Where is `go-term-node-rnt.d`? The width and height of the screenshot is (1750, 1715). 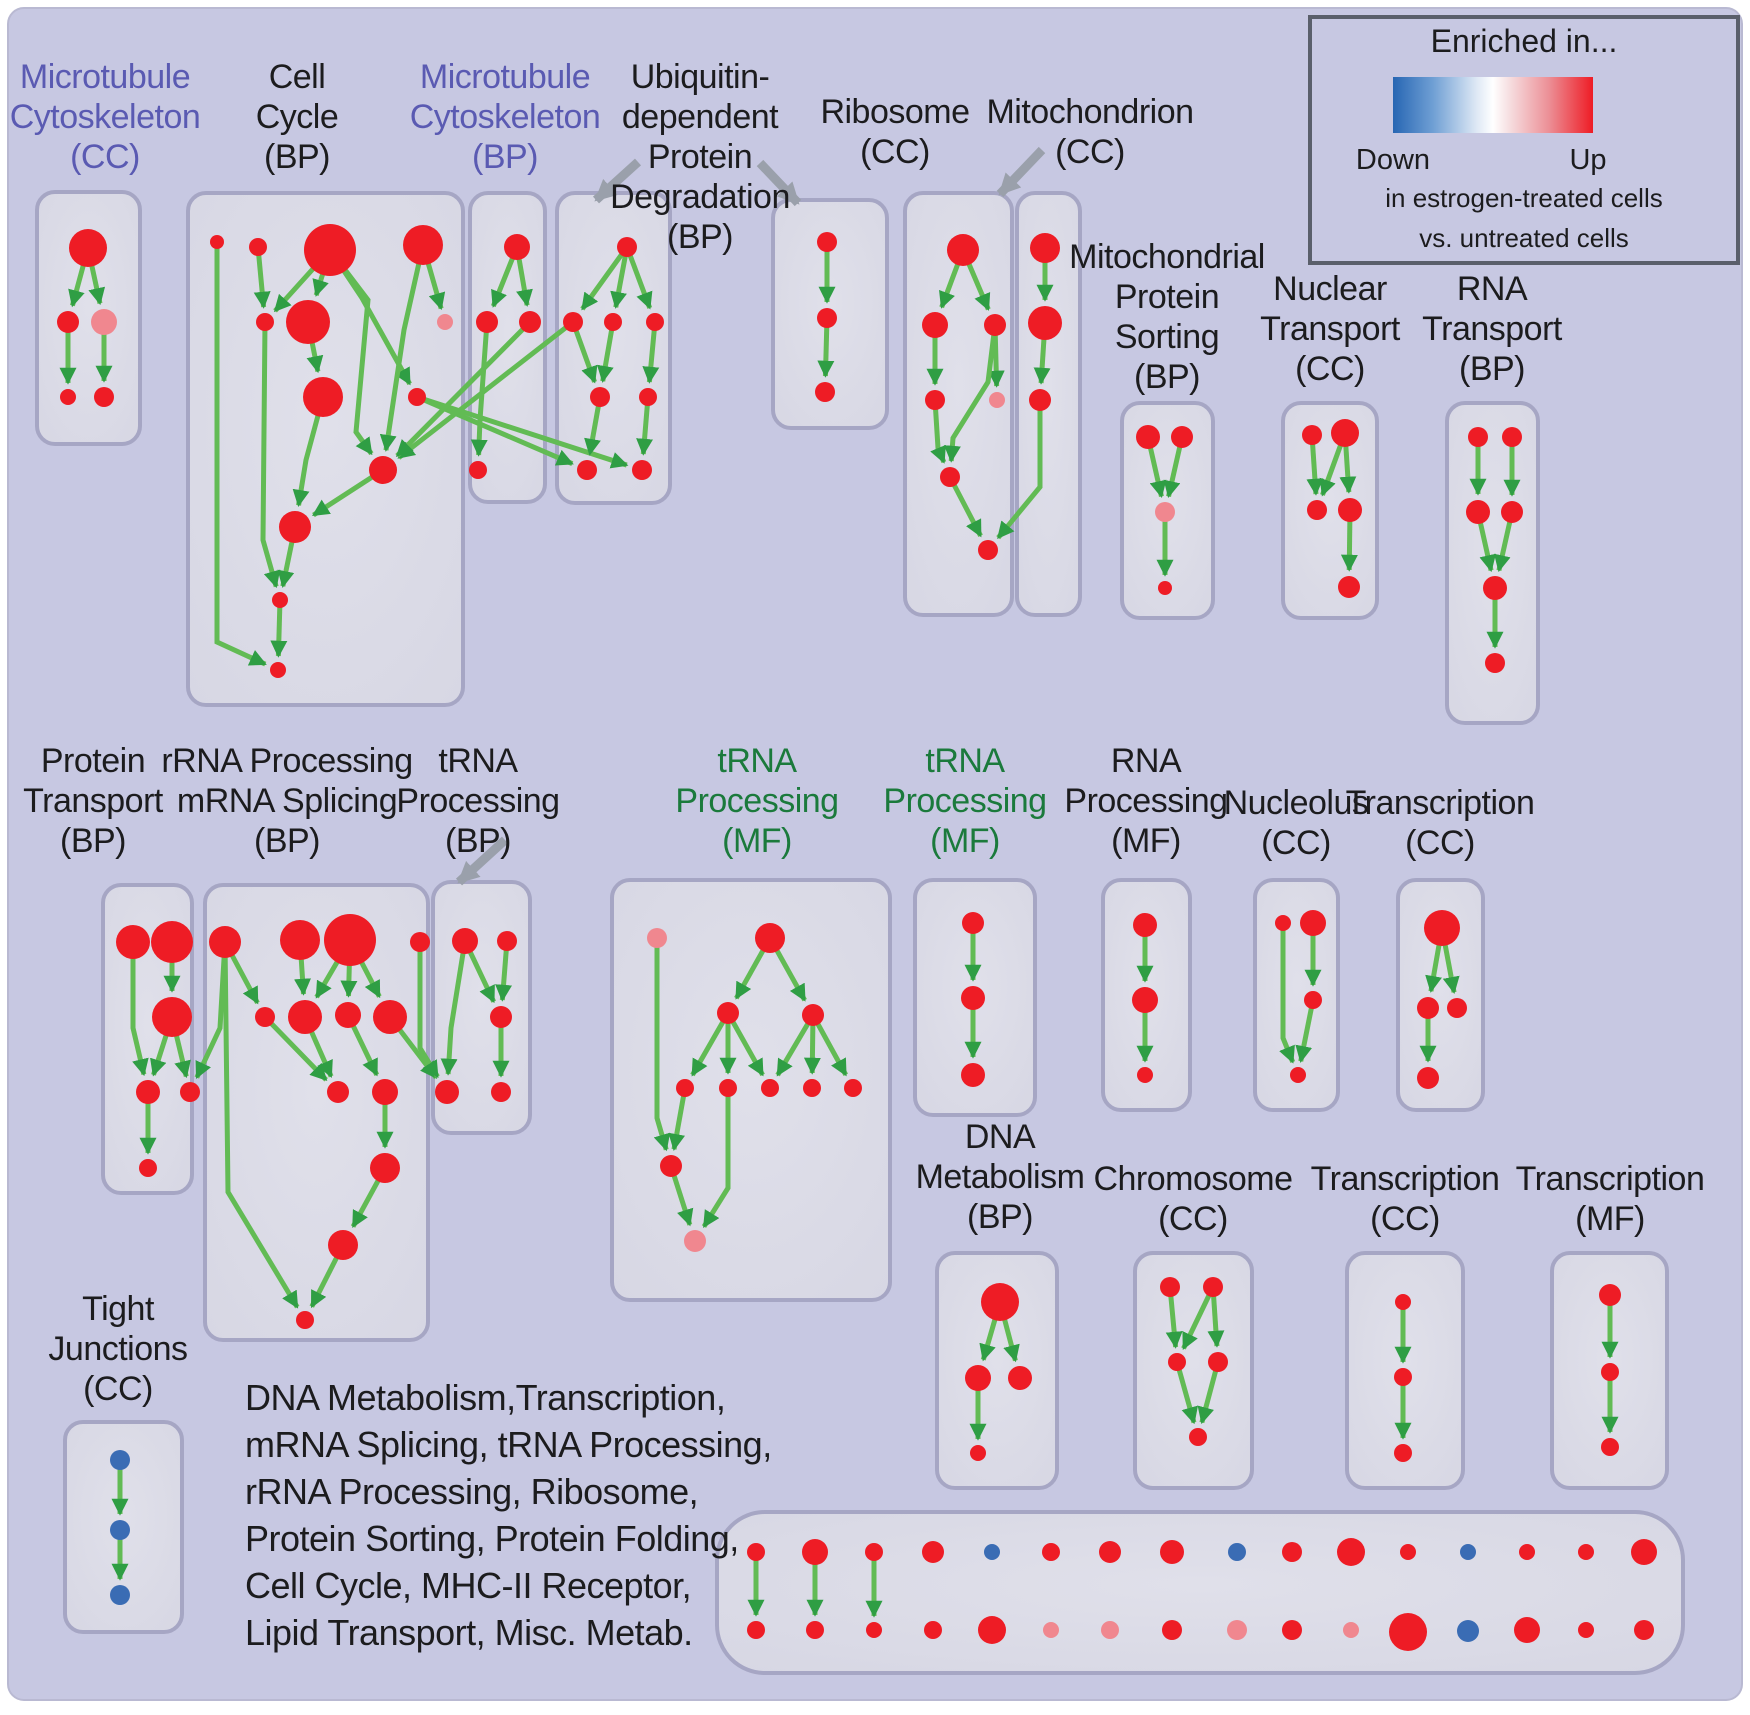
go-term-node-rnt.d is located at coordinates (1512, 512).